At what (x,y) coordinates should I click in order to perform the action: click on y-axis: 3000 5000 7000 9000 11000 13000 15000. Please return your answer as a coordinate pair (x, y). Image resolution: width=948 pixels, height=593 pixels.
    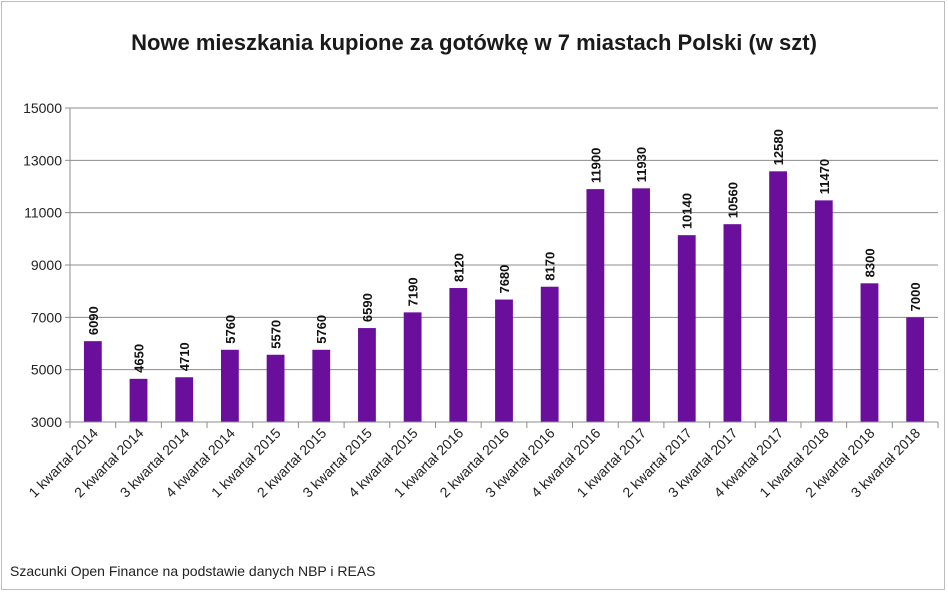
    Looking at the image, I should click on (47, 265).